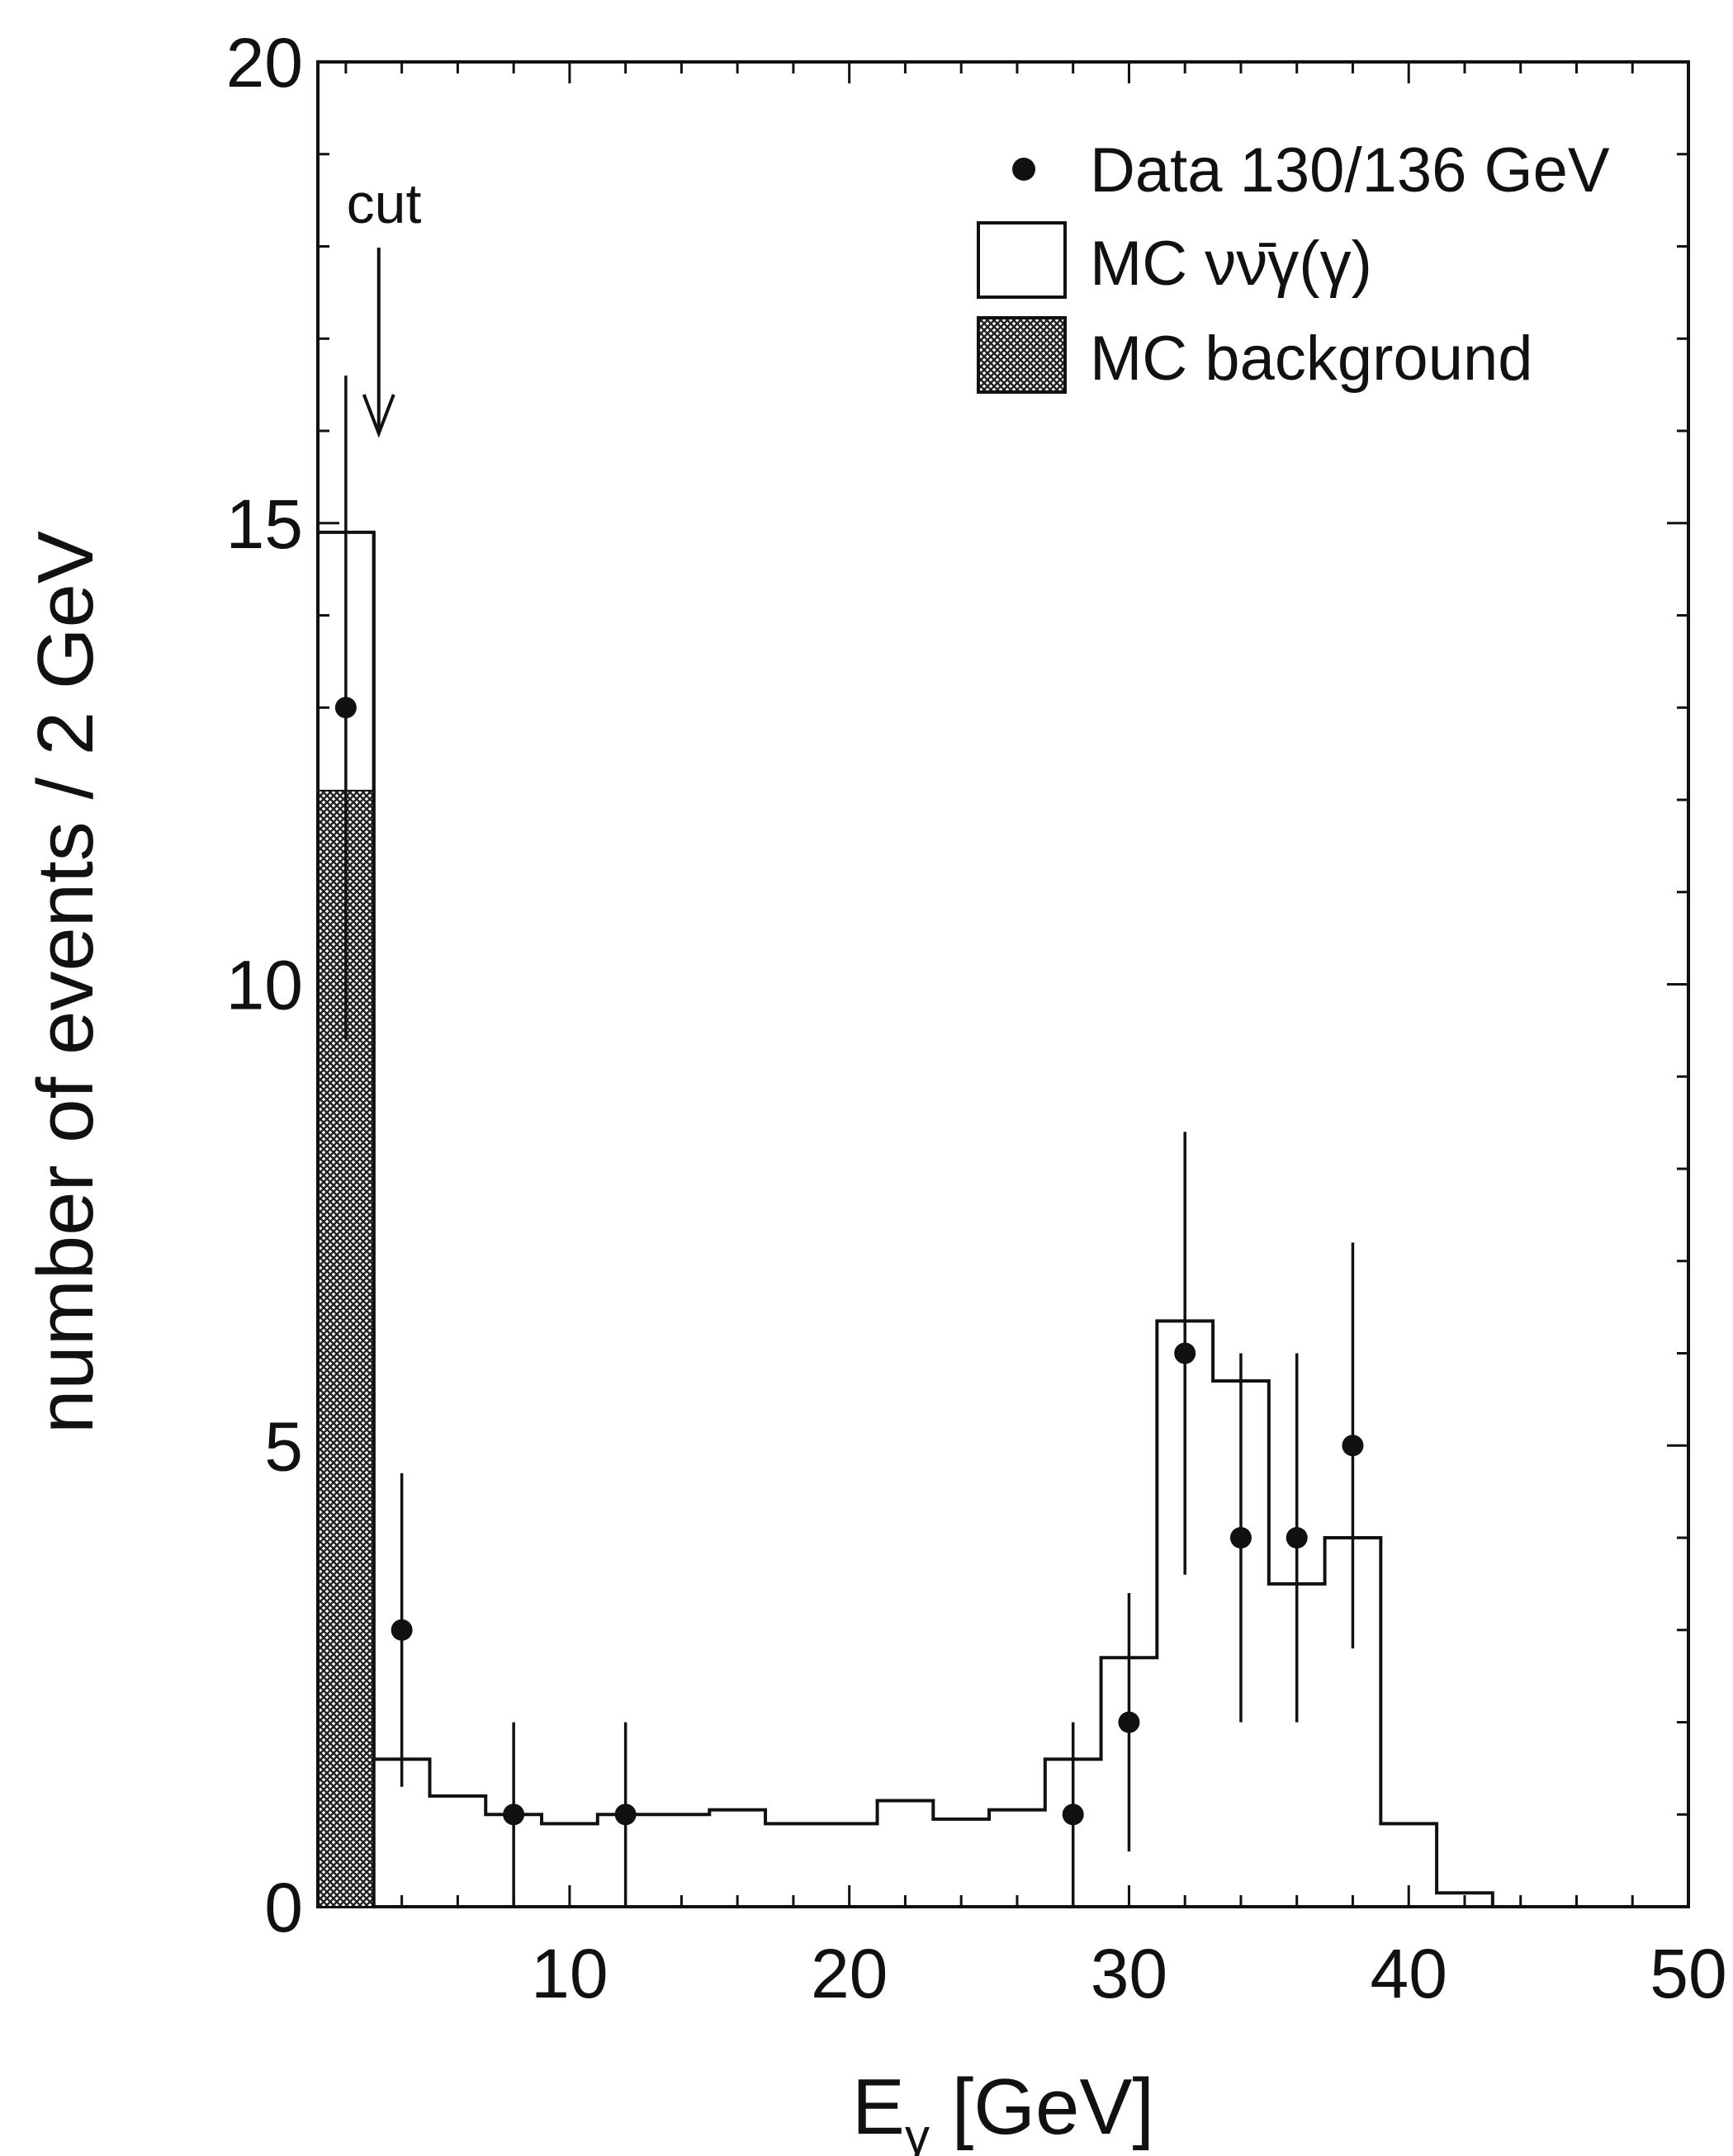 The width and height of the screenshot is (1733, 2156). I want to click on y-tick-label: 20, so click(264, 63).